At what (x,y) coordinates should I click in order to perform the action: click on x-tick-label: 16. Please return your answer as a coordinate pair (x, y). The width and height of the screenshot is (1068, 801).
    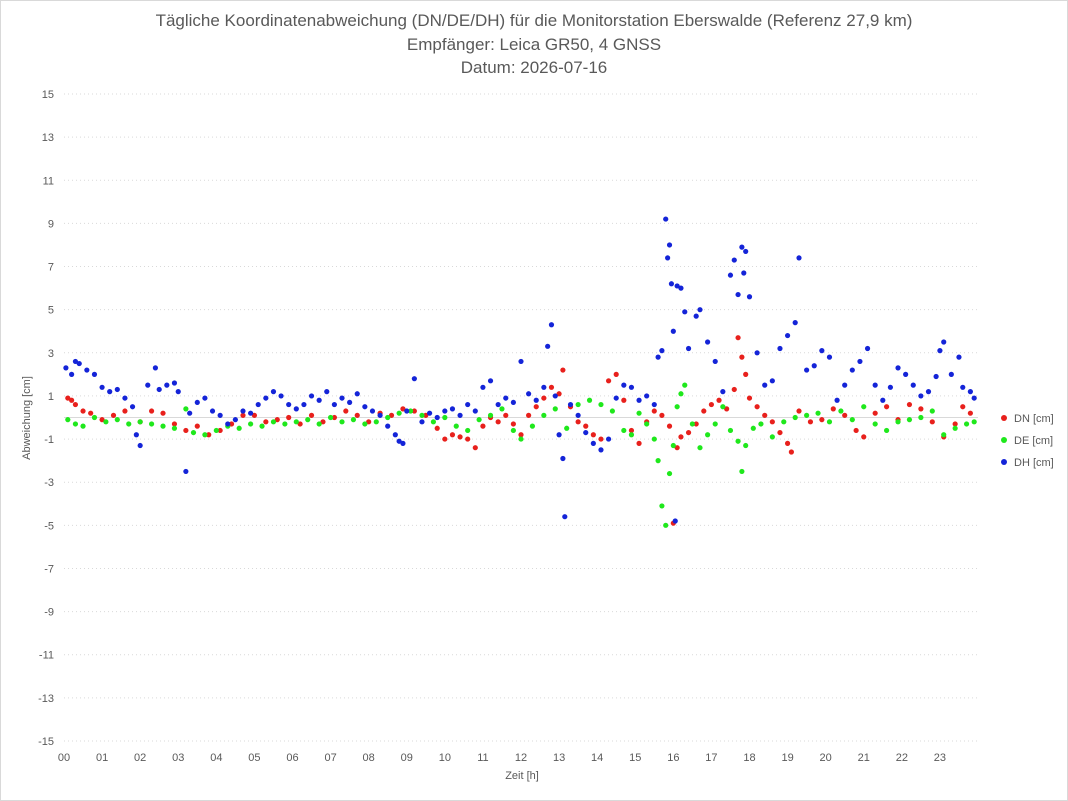
    Looking at the image, I should click on (673, 758).